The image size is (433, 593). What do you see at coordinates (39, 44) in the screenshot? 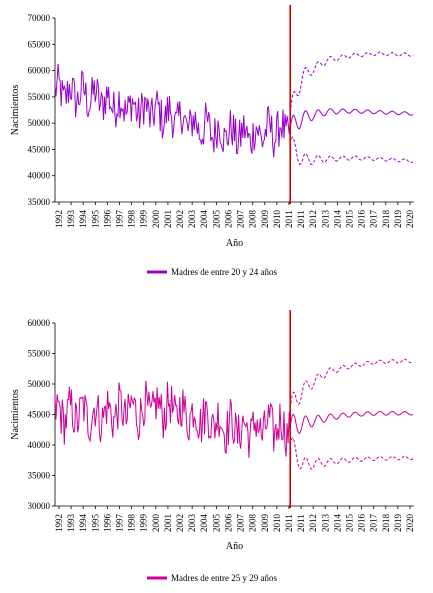
I see `y-tick-label: 65000` at bounding box center [39, 44].